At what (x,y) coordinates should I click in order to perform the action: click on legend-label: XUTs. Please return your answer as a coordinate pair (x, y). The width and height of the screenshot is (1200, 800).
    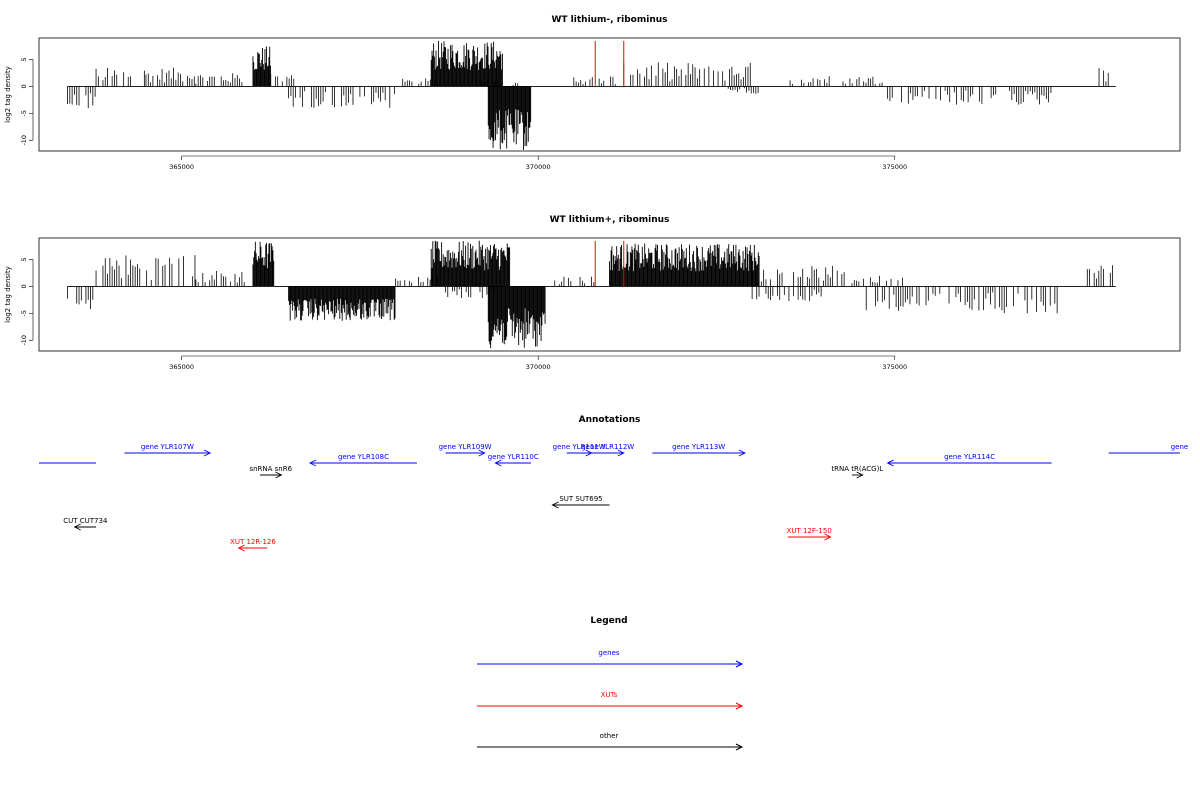
    Looking at the image, I should click on (609, 695).